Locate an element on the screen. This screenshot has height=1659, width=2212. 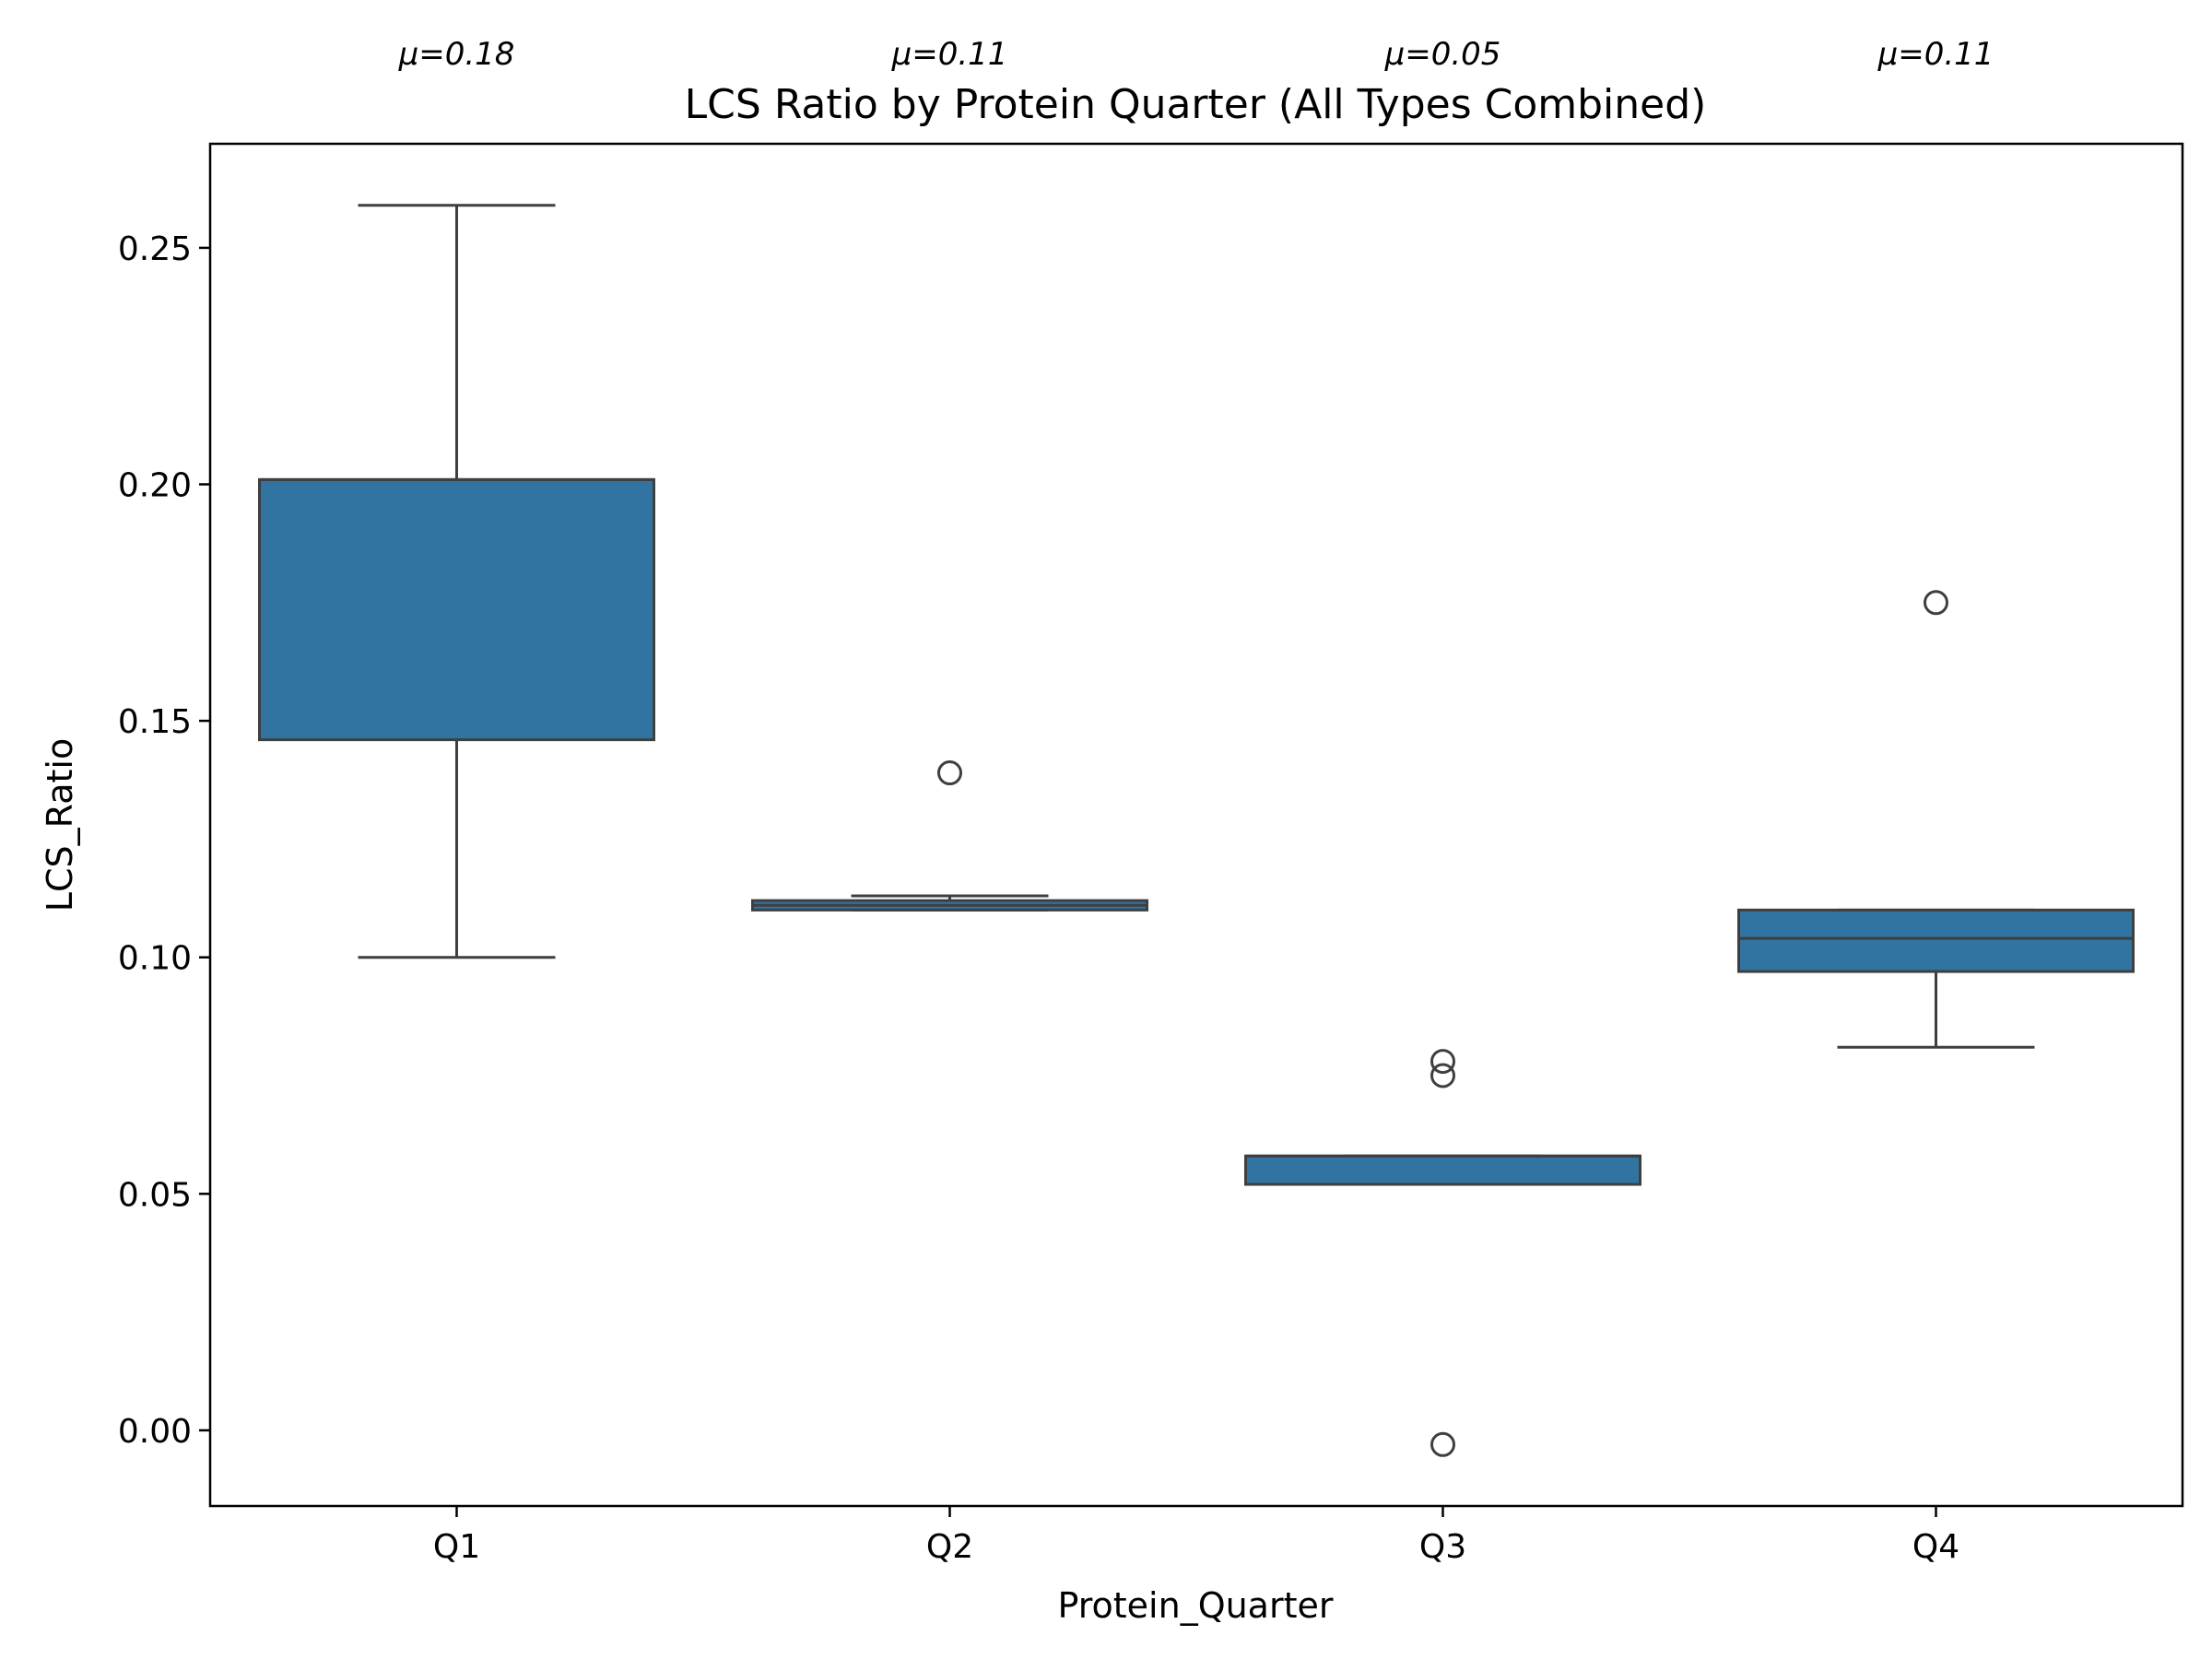
mean-annotation: μ=0.18 is located at coordinates (456, 54).